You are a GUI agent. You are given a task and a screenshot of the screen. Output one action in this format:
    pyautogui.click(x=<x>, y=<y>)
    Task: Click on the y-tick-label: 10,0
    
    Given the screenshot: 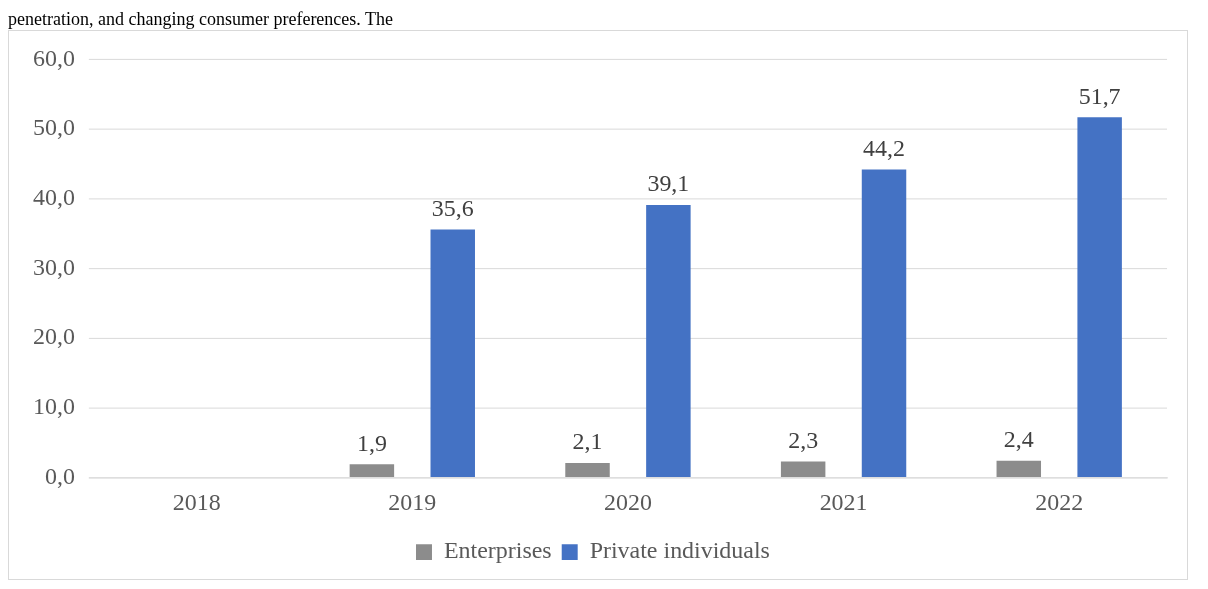 What is the action you would take?
    pyautogui.click(x=53, y=406)
    